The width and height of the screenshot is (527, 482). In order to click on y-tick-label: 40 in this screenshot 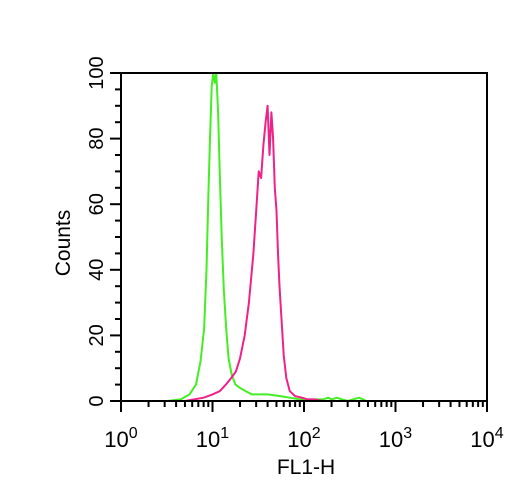, I will do `click(97, 270)`.